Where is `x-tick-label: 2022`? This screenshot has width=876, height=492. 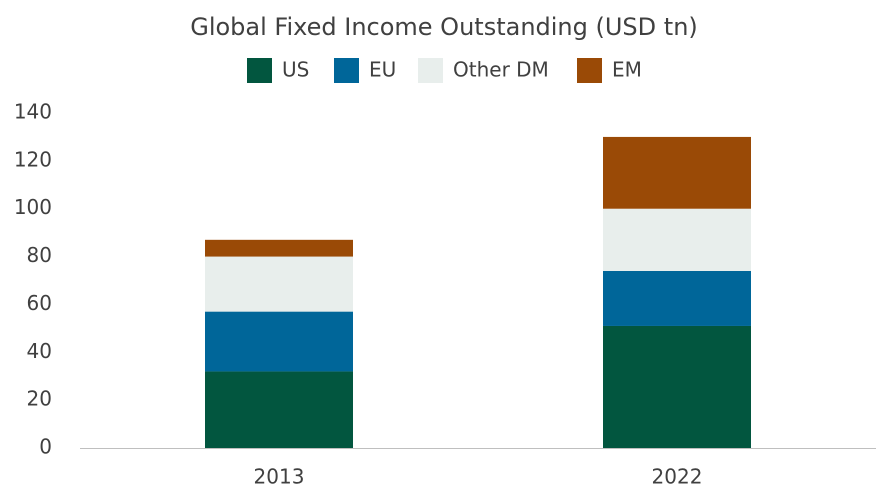
x-tick-label: 2022 is located at coordinates (677, 477).